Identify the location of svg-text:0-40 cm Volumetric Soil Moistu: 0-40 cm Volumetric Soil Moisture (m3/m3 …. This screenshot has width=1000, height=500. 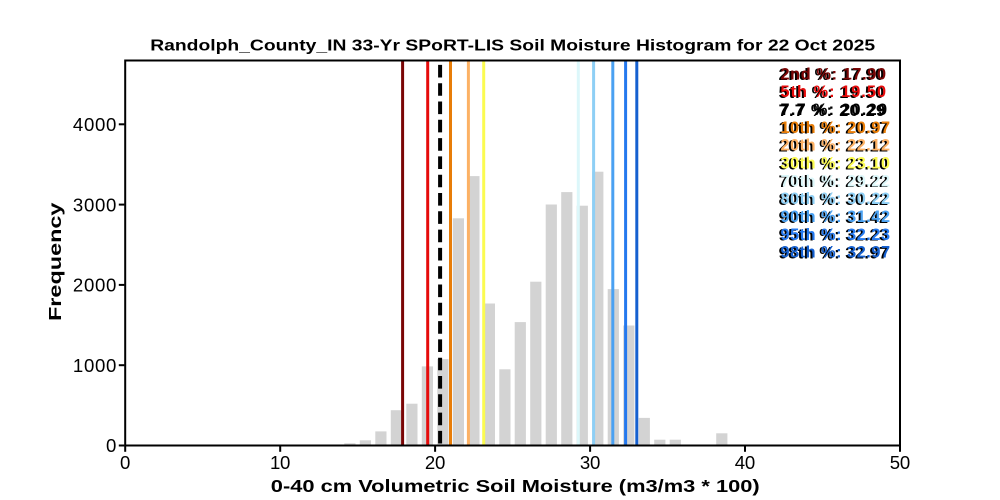
(515, 487).